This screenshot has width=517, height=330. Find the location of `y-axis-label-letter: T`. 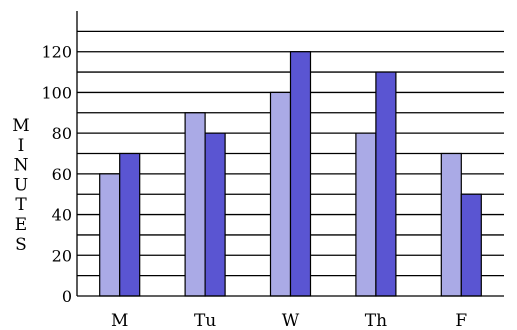

y-axis-label-letter: T is located at coordinates (21, 205).